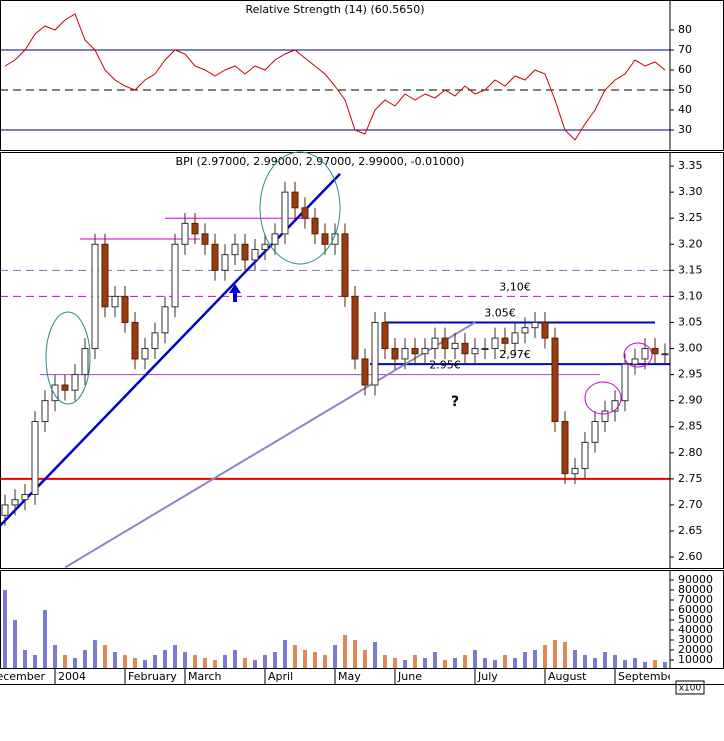 This screenshot has width=724, height=741. What do you see at coordinates (695, 649) in the screenshot?
I see `y-tick-label: 20000` at bounding box center [695, 649].